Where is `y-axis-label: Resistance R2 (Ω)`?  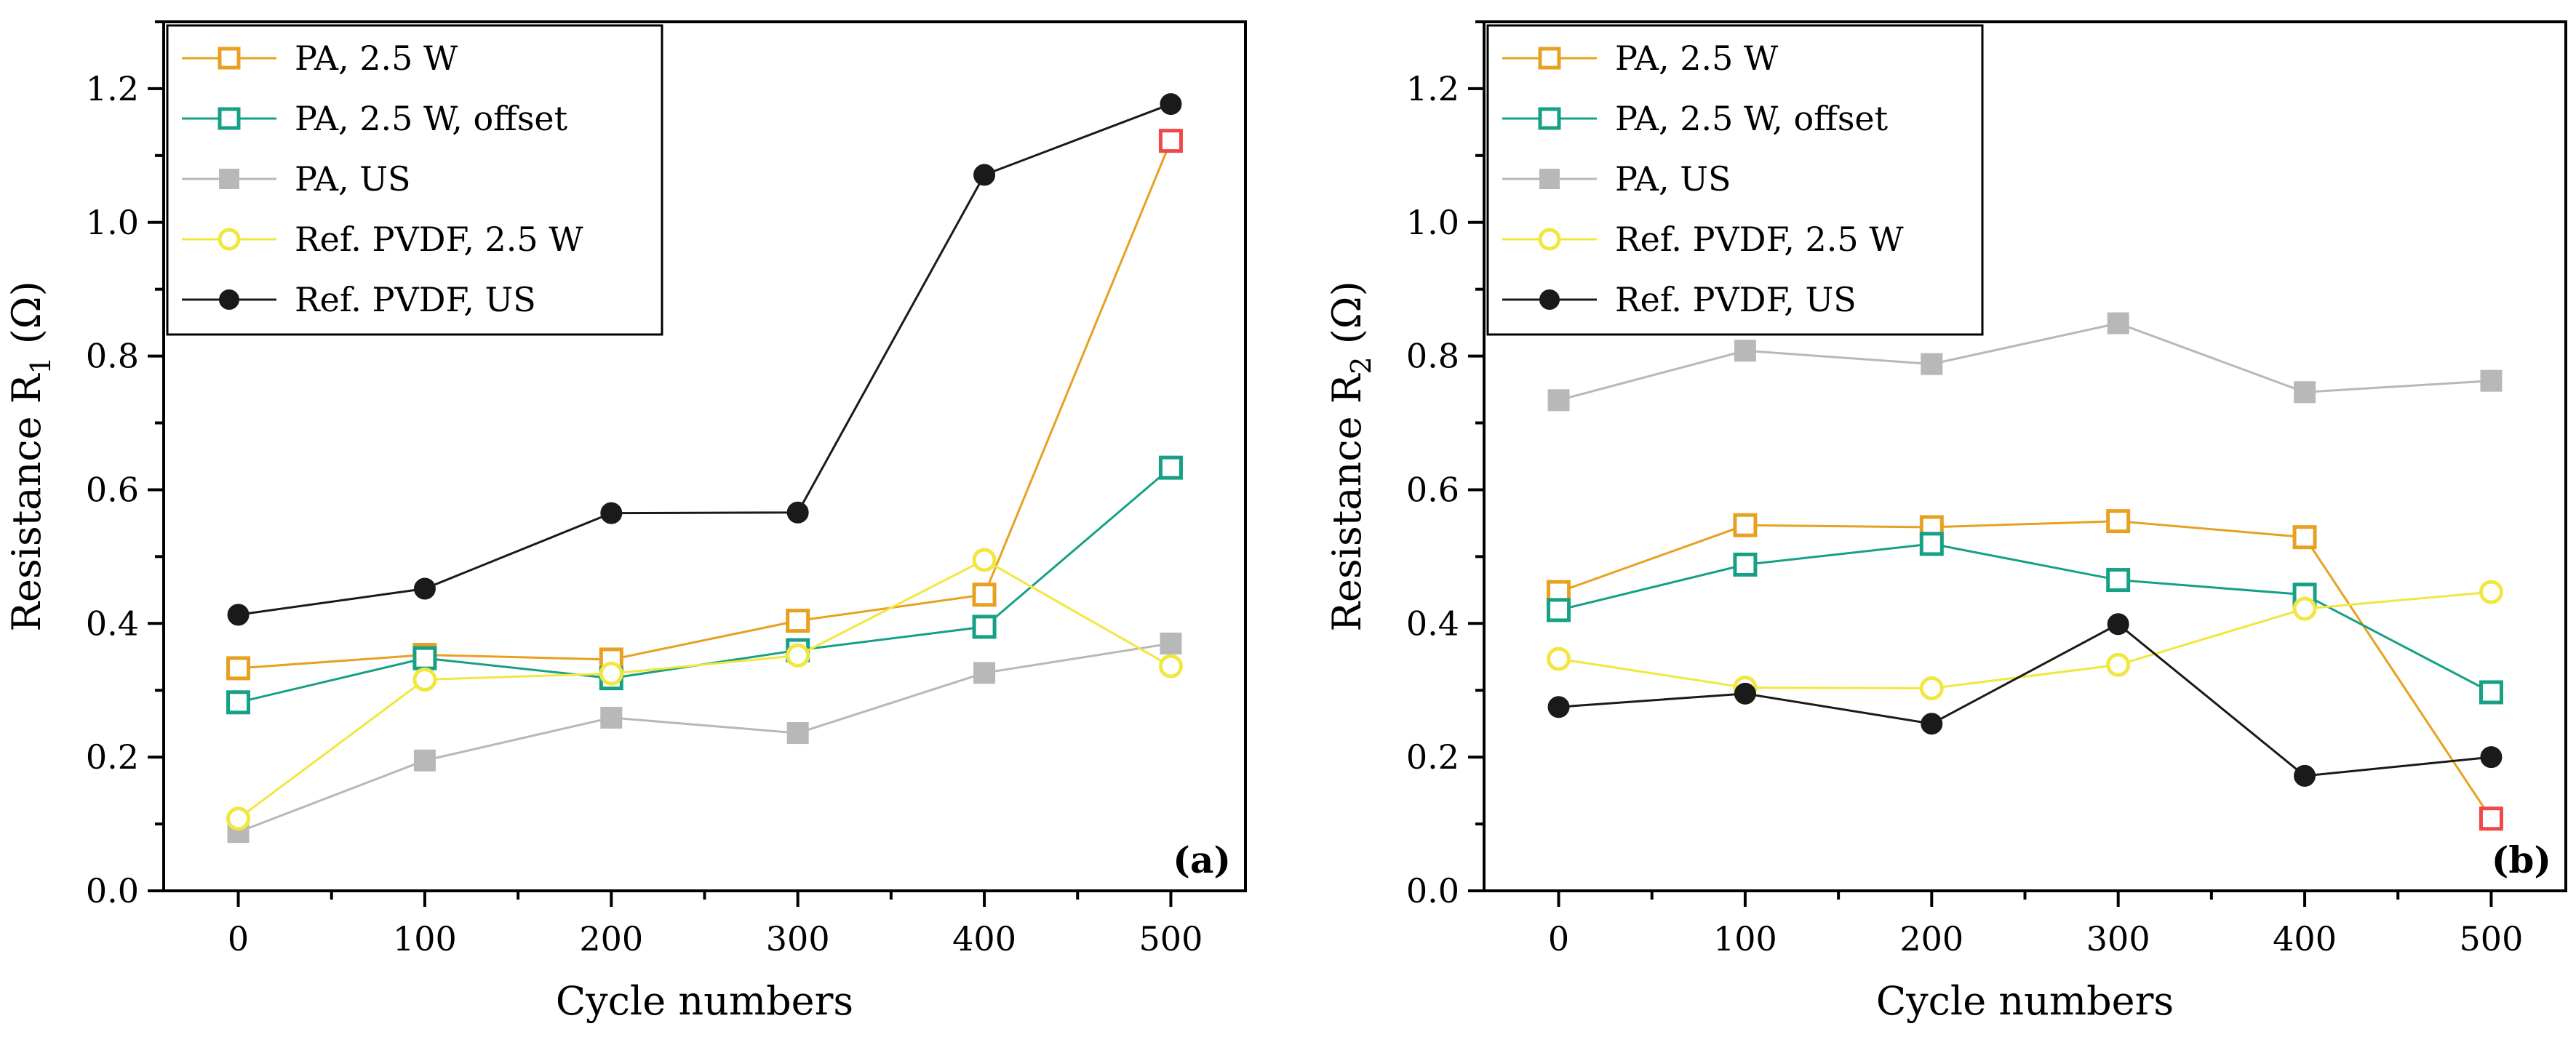 y-axis-label: Resistance R2 (Ω) is located at coordinates (1350, 456).